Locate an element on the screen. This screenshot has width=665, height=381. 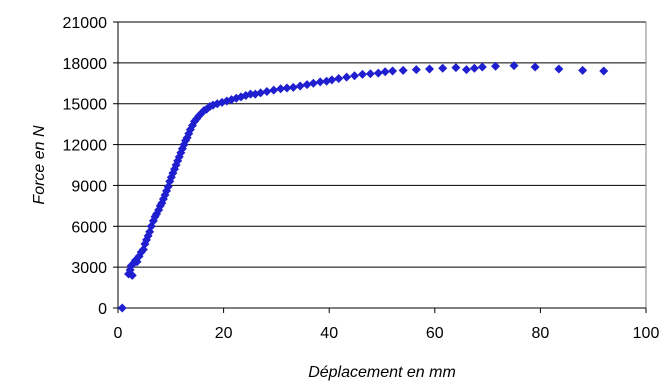
y-tick-label: 9000 is located at coordinates (89, 186).